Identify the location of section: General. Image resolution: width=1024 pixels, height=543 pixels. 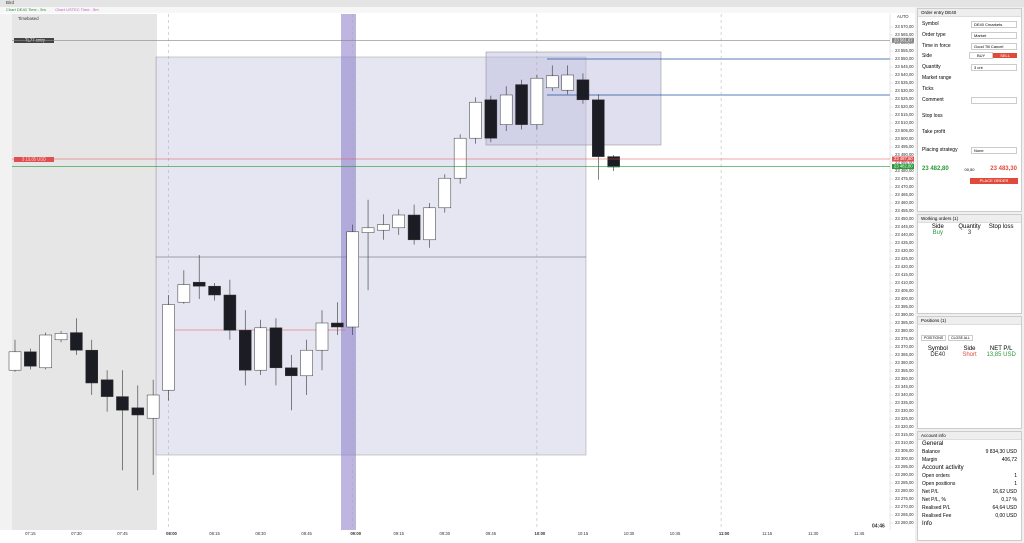
(933, 444).